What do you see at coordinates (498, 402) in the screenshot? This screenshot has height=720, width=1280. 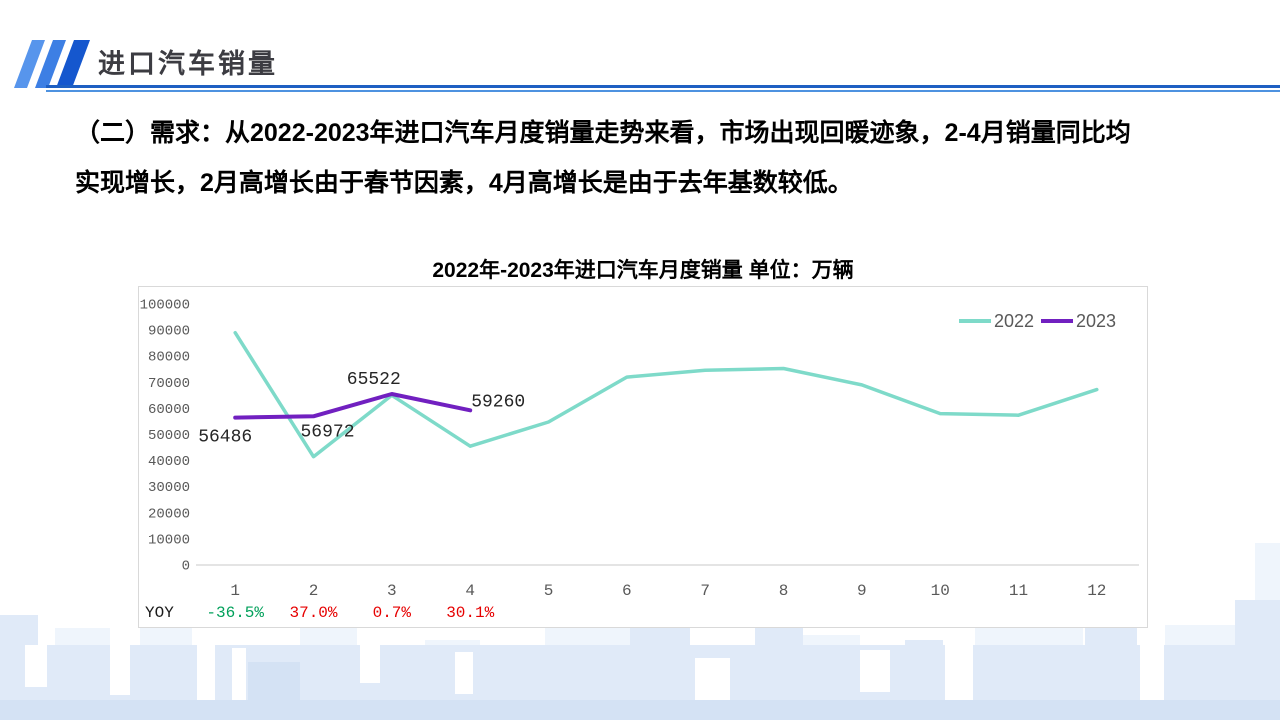 I see `svg-text: 59260` at bounding box center [498, 402].